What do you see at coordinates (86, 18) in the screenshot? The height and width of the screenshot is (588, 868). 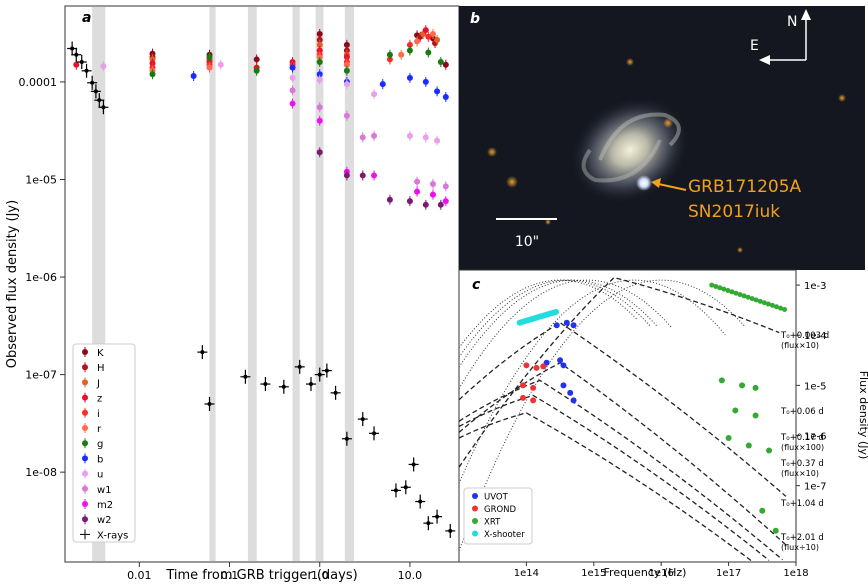 I see `panel-a-label: a` at bounding box center [86, 18].